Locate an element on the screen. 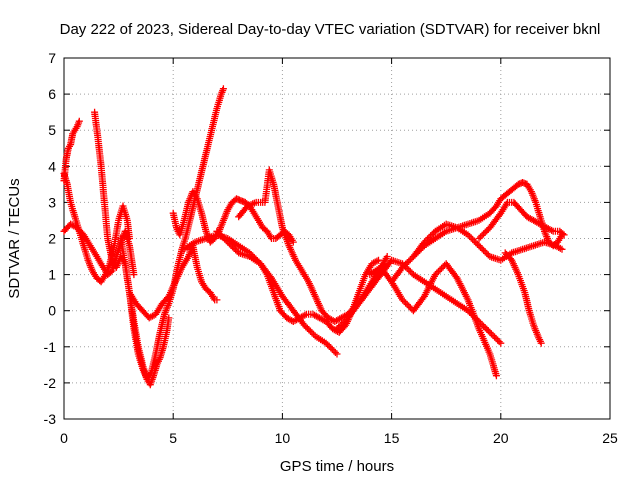  y-tick-label: -1 is located at coordinates (50, 347).